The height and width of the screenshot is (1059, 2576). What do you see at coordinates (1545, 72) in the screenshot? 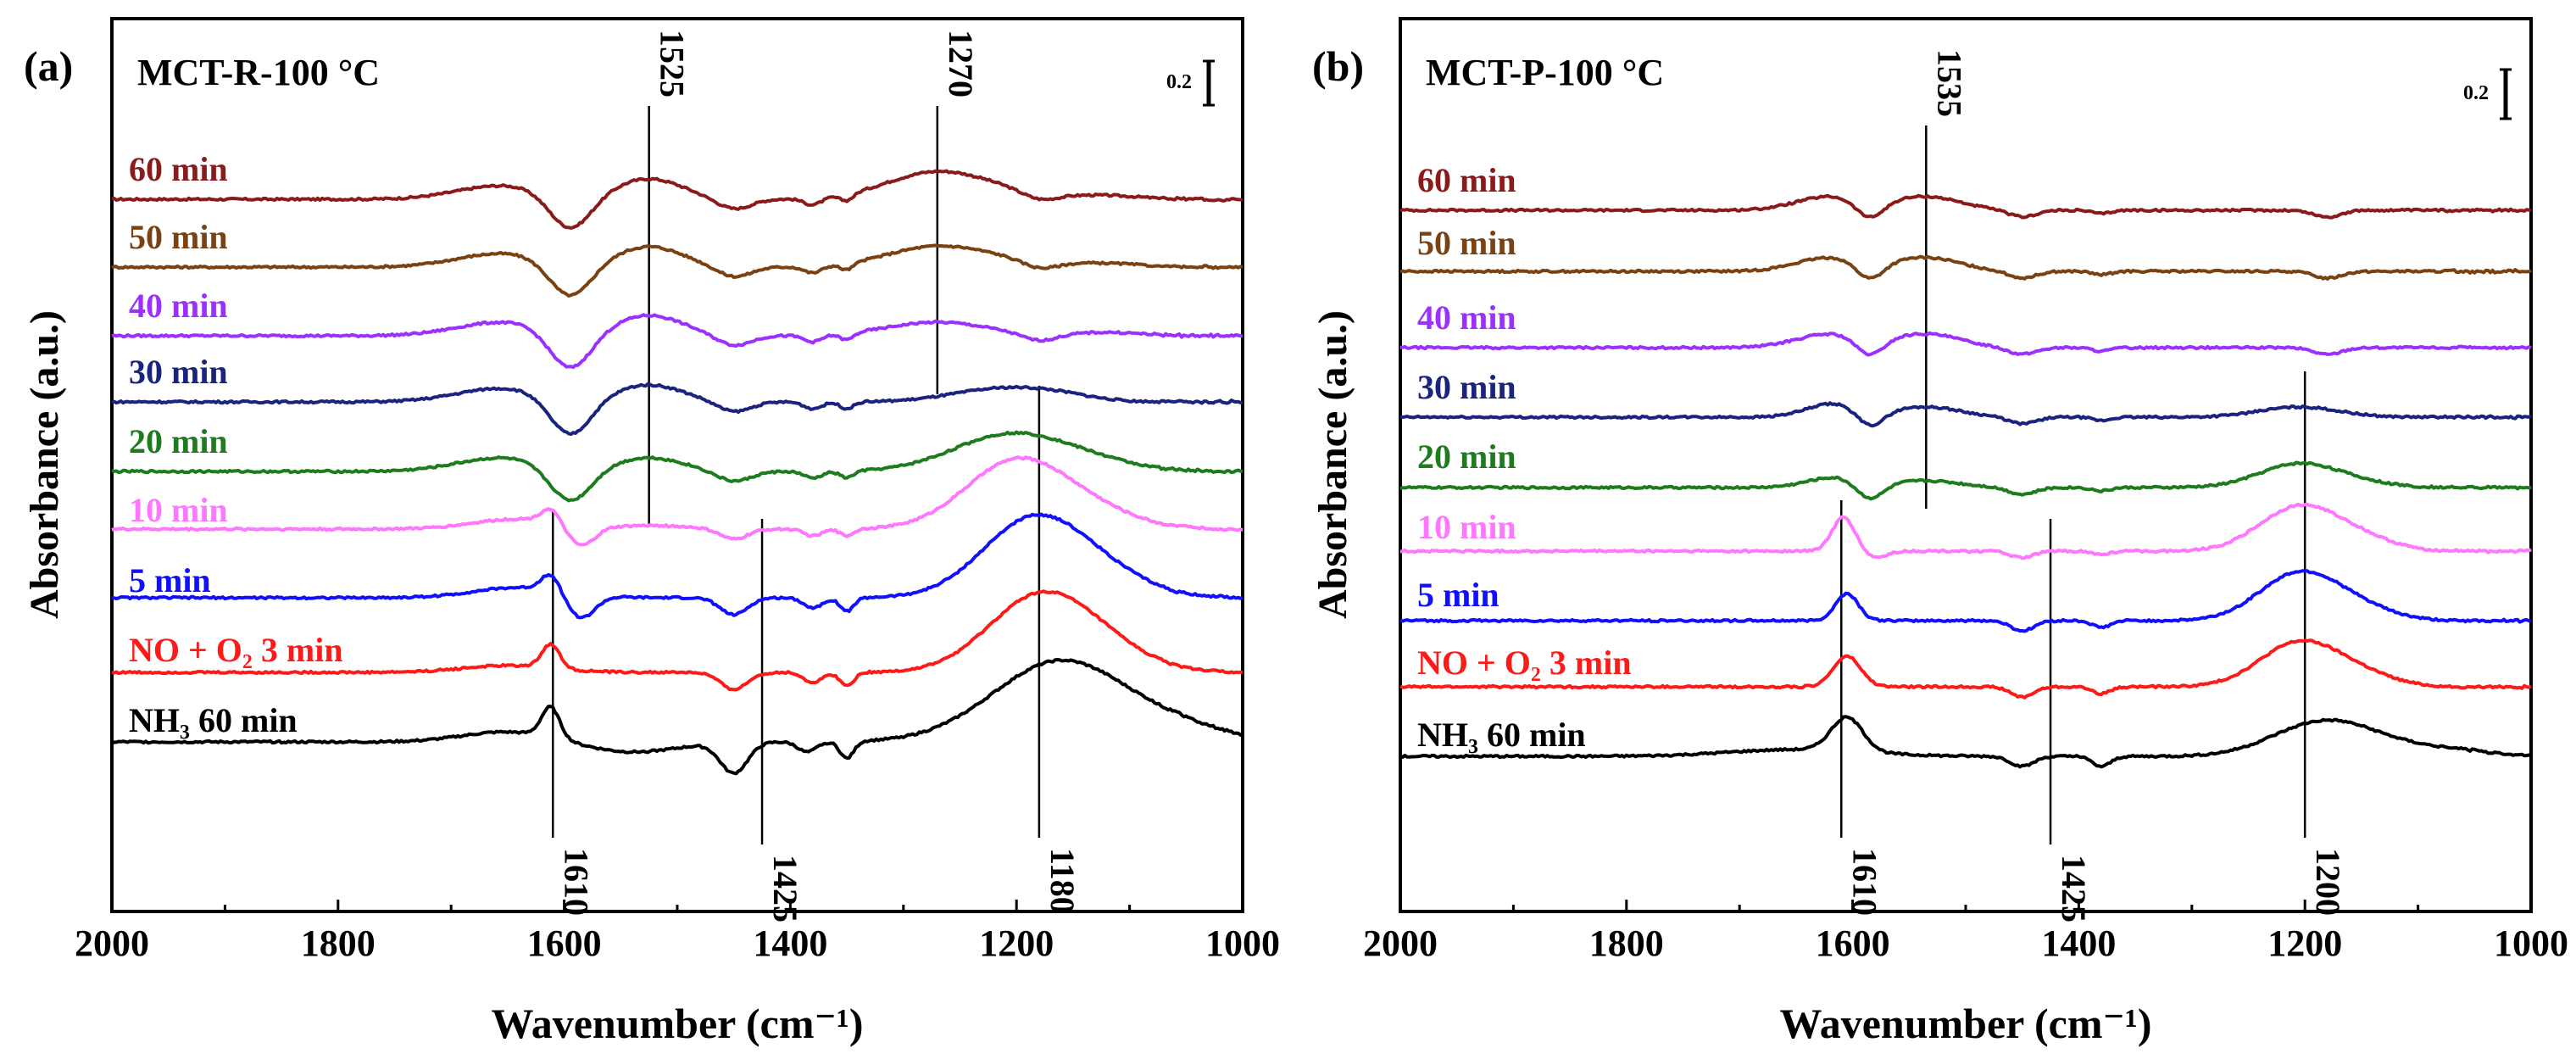
I see `chart-title: MCT-P-100 °C` at bounding box center [1545, 72].